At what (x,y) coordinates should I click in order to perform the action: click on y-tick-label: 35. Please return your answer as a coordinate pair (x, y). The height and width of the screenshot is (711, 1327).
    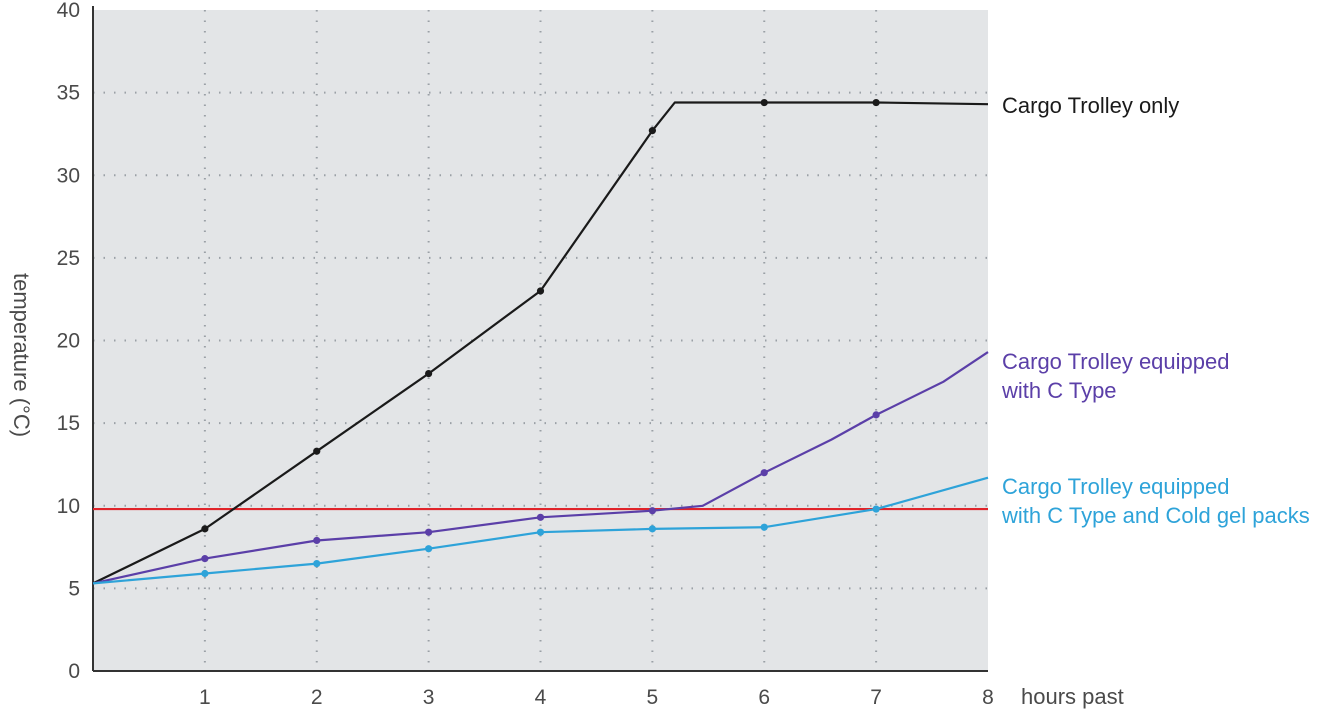
    Looking at the image, I should click on (68, 93).